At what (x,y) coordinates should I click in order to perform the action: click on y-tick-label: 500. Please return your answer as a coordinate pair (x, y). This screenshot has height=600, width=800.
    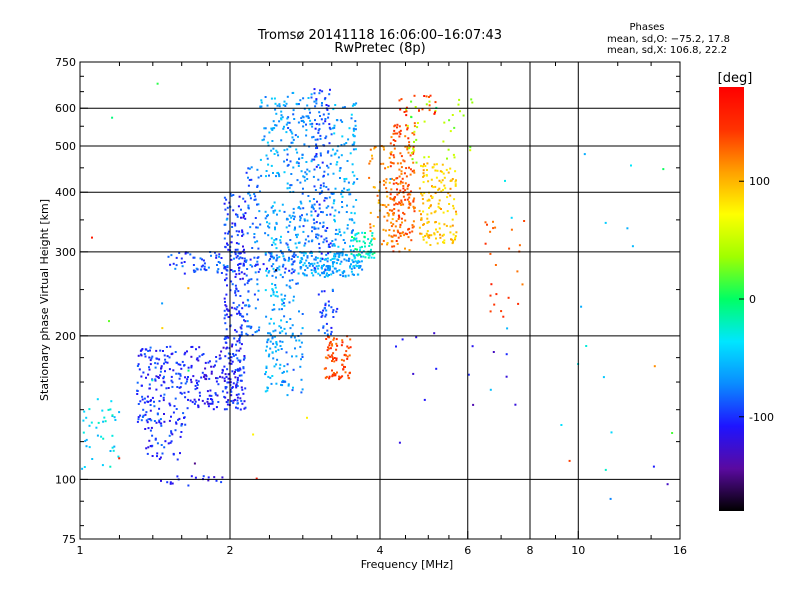
    Looking at the image, I should click on (65, 146).